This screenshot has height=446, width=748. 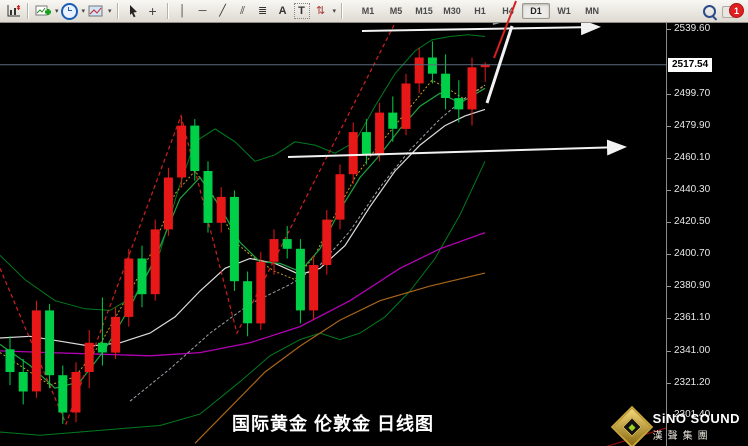 I want to click on tf-d1-active: D1, so click(x=536, y=11).